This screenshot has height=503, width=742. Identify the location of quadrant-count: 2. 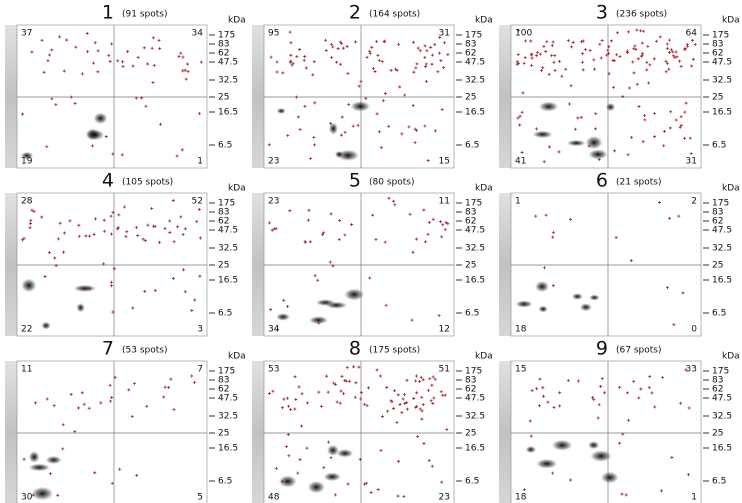
(694, 202).